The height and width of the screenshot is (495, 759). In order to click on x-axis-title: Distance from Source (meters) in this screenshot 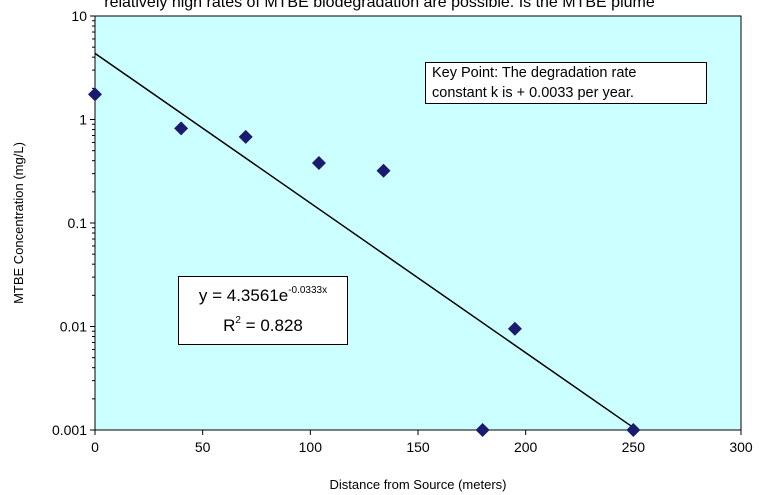, I will do `click(418, 484)`.